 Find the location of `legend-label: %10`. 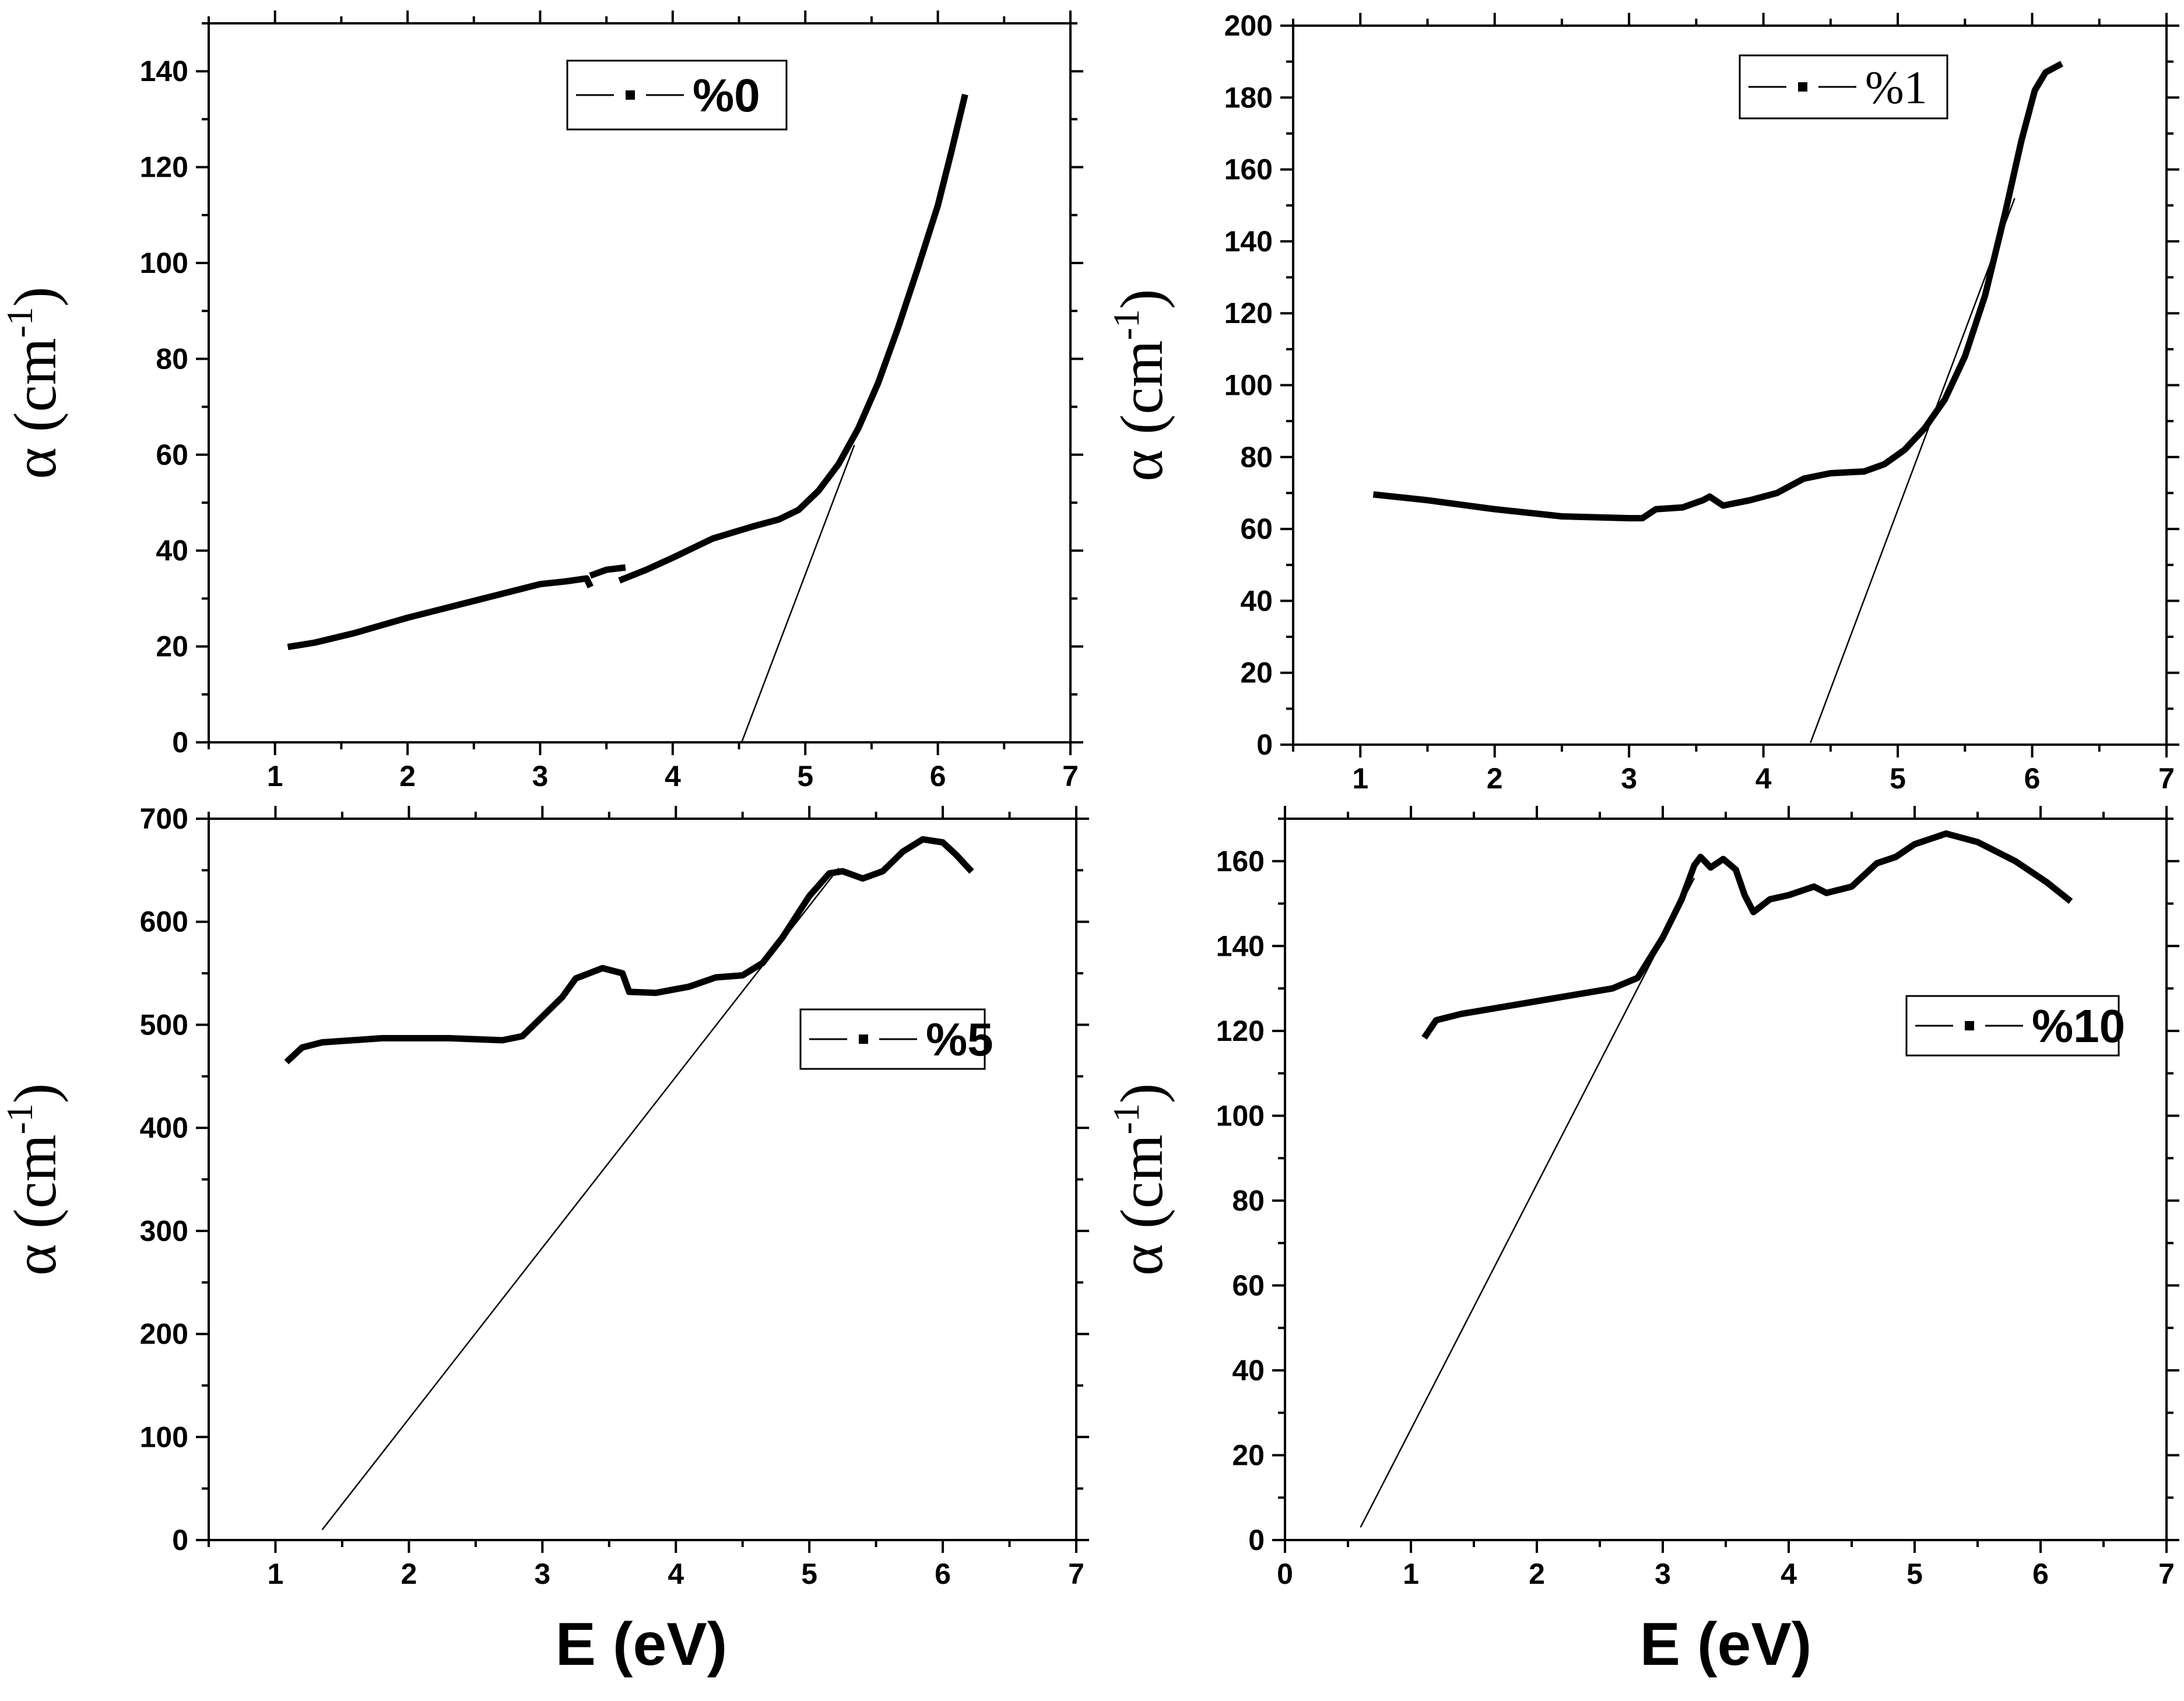

legend-label: %10 is located at coordinates (2078, 1026).